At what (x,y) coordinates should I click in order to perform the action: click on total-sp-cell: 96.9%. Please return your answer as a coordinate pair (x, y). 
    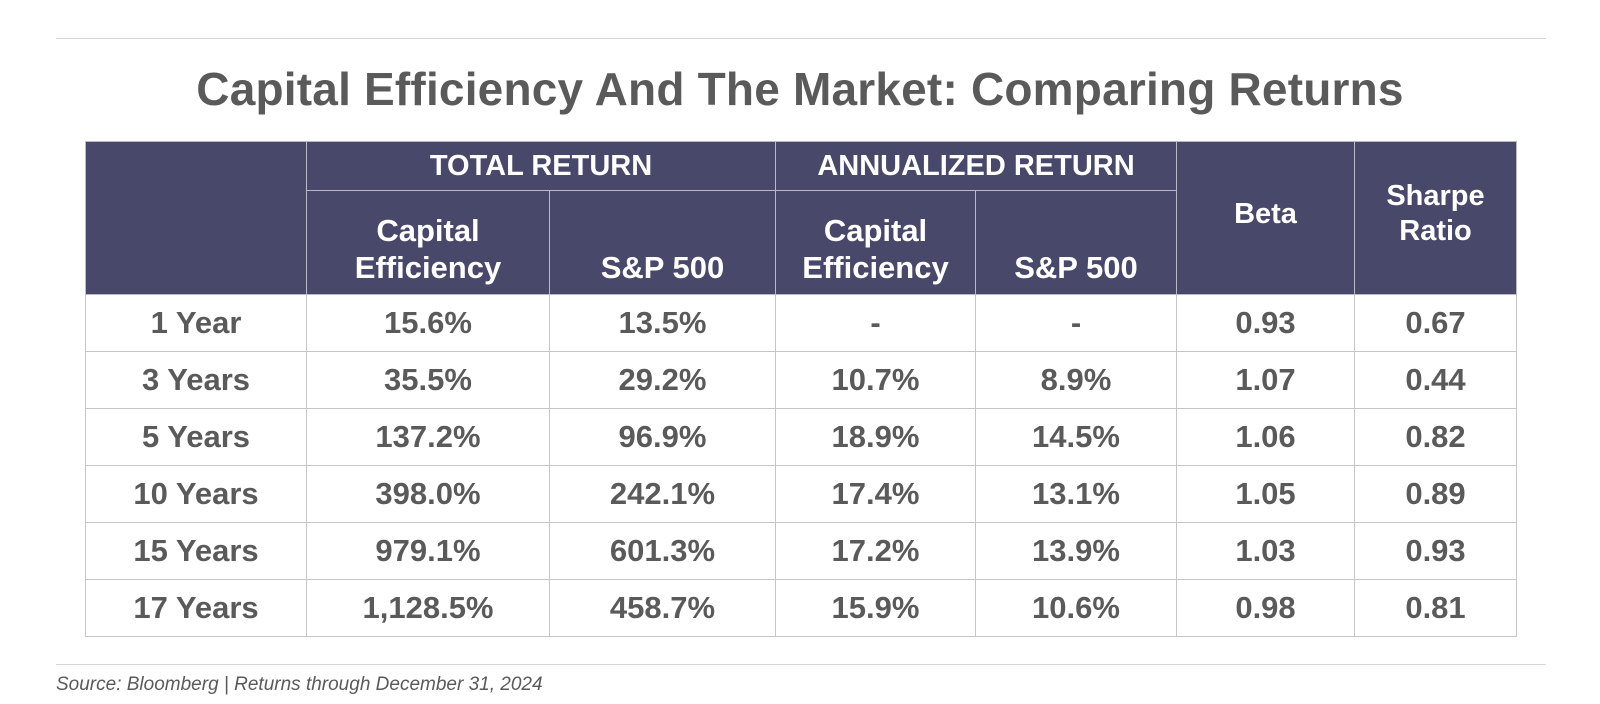
    Looking at the image, I should click on (662, 437).